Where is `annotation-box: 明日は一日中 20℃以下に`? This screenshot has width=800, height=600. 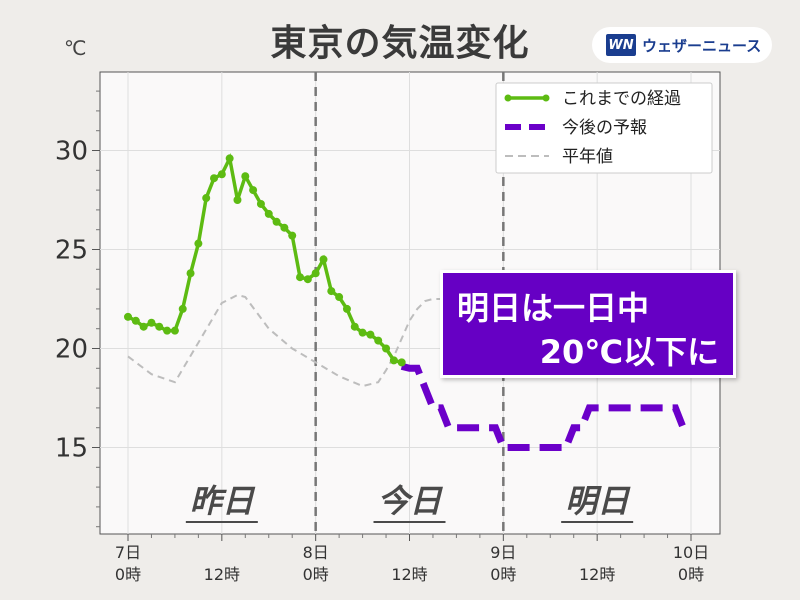 annotation-box: 明日は一日中 20℃以下に is located at coordinates (588, 324).